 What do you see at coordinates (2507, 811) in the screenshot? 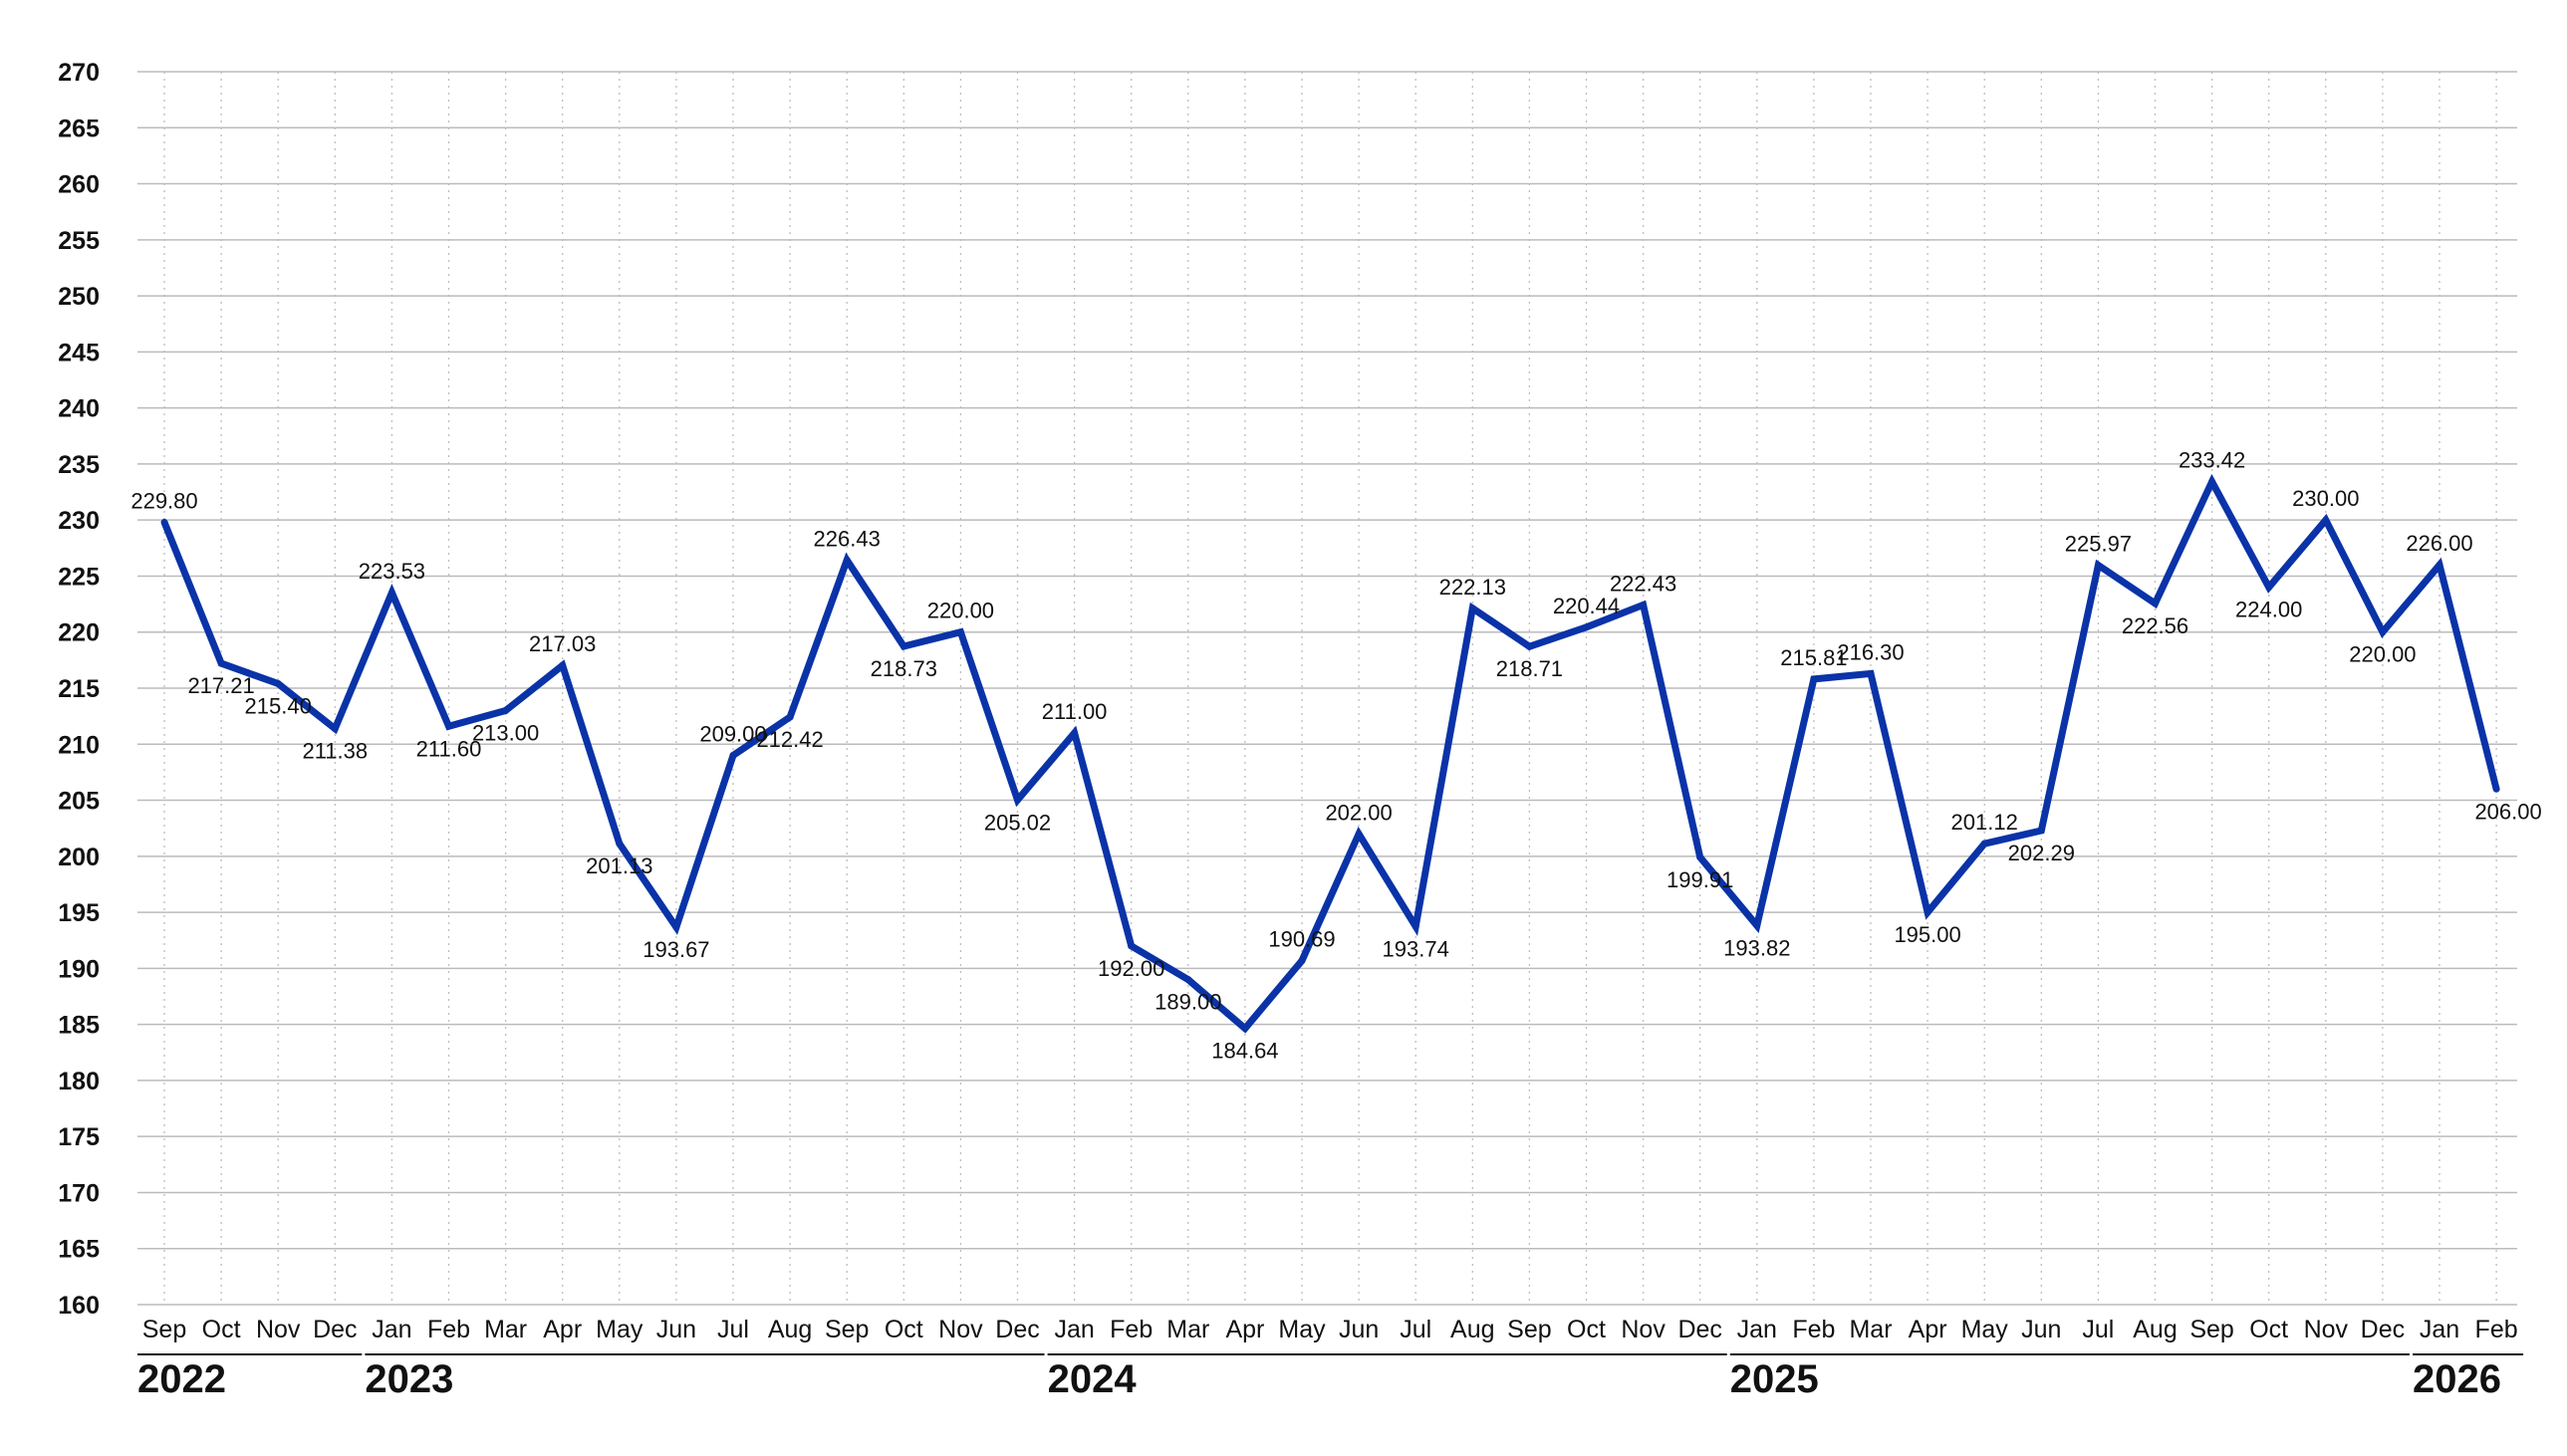
I see `data-label: 206.00` at bounding box center [2507, 811].